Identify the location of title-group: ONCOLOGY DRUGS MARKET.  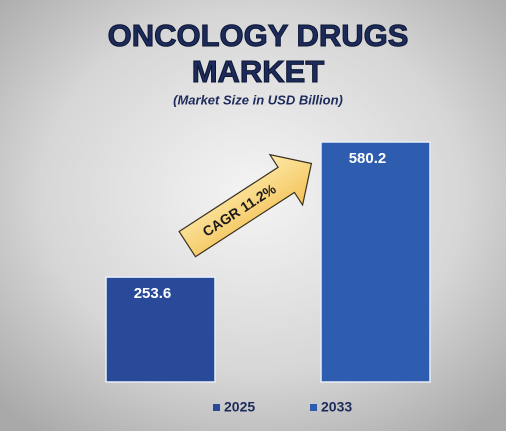
(258, 54).